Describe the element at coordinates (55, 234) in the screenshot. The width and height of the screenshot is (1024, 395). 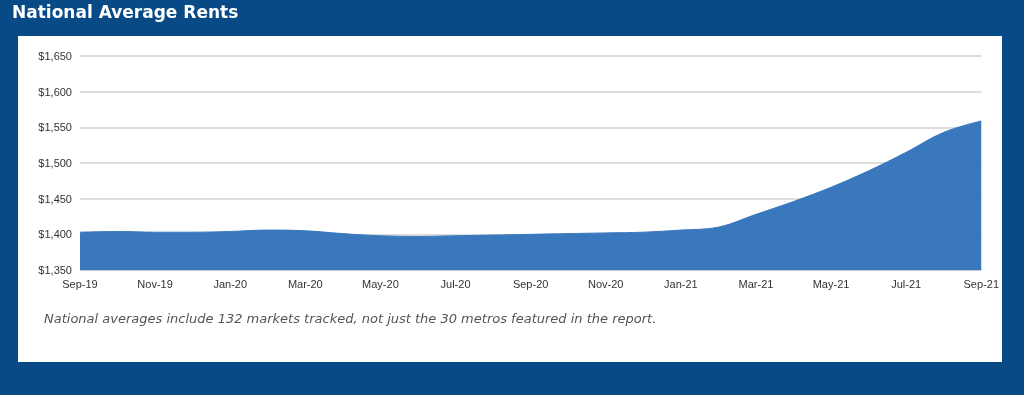
I see `y-tick-label: $1,400` at that location.